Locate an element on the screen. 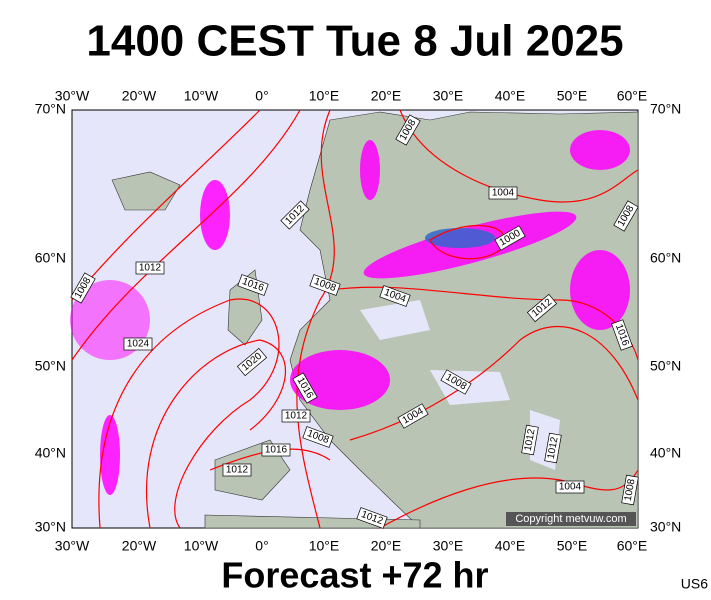 Image resolution: width=711 pixels, height=600 pixels. lon-label-top: 30°E is located at coordinates (448, 96).